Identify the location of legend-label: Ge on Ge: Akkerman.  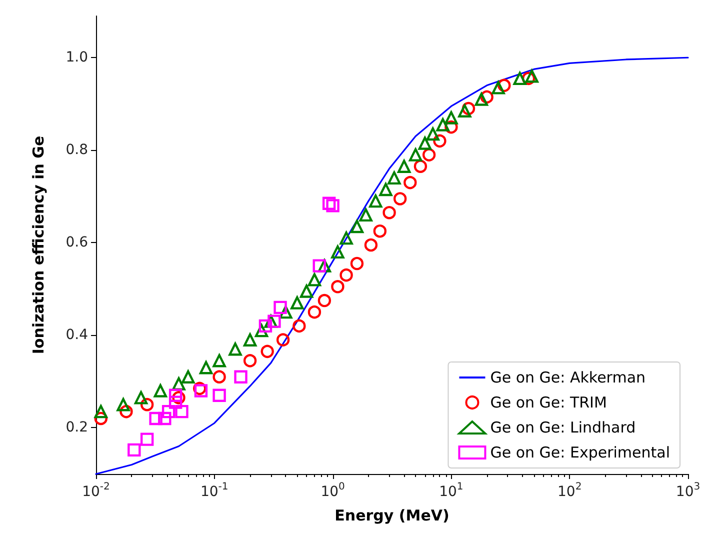
(568, 377).